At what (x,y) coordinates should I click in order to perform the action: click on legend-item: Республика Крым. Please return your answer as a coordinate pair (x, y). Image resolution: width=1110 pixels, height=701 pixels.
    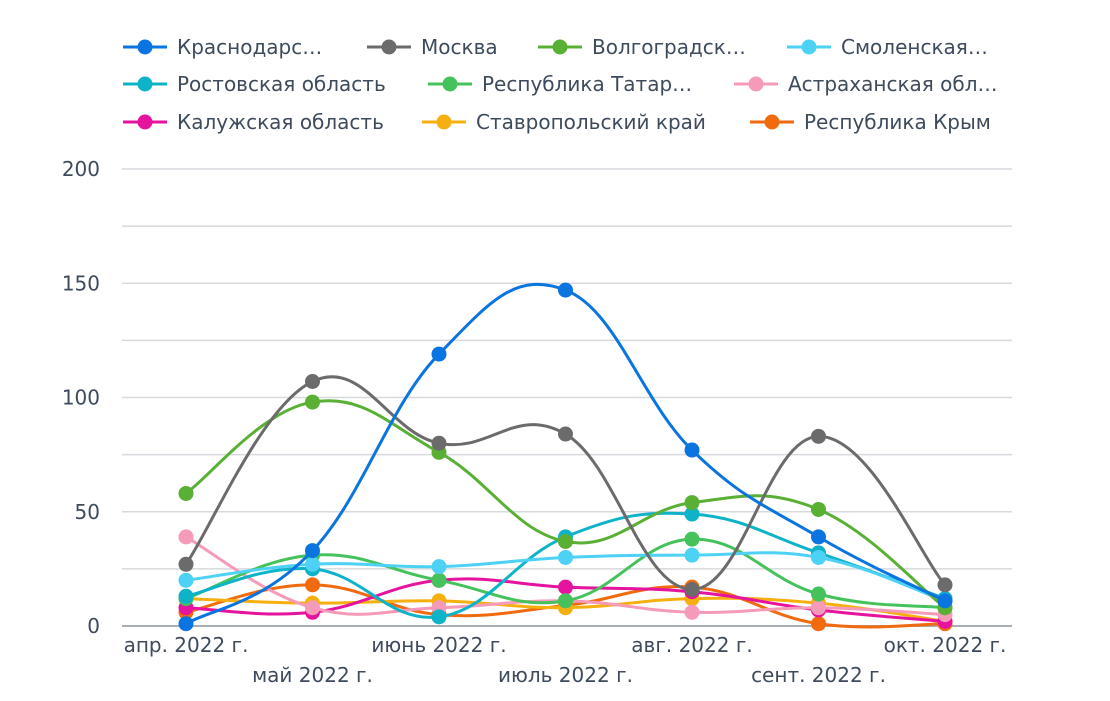
    Looking at the image, I should click on (870, 122).